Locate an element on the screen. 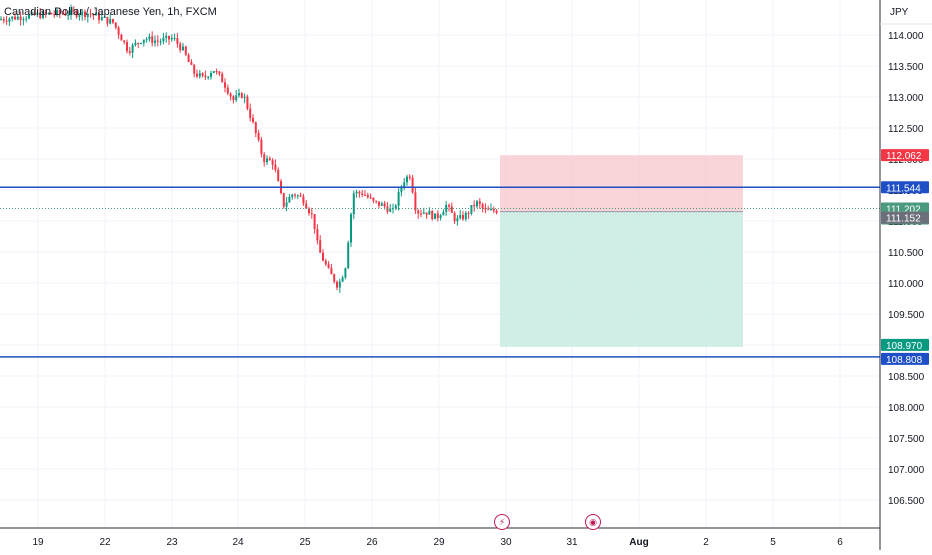 Image resolution: width=932 pixels, height=555 pixels. y-tick-label: 108.500 is located at coordinates (906, 377).